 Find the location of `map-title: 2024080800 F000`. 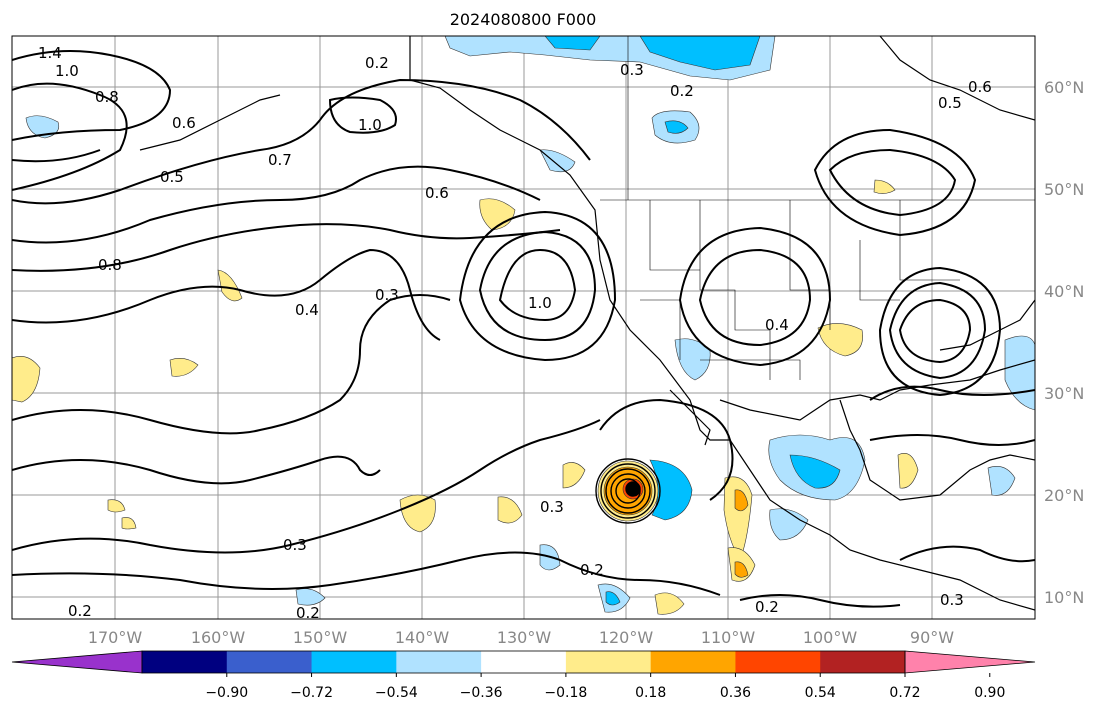

map-title: 2024080800 F000 is located at coordinates (523, 19).